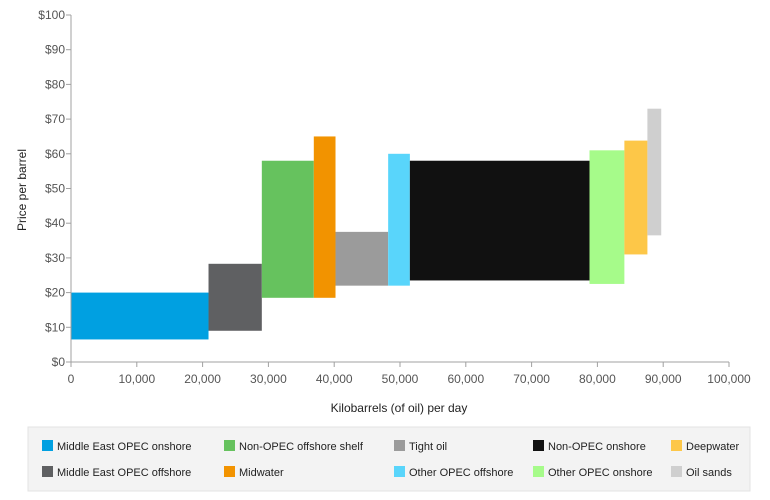 This screenshot has width=770, height=500. What do you see at coordinates (399, 445) in the screenshot?
I see `legend-swatch-tight-oil` at bounding box center [399, 445].